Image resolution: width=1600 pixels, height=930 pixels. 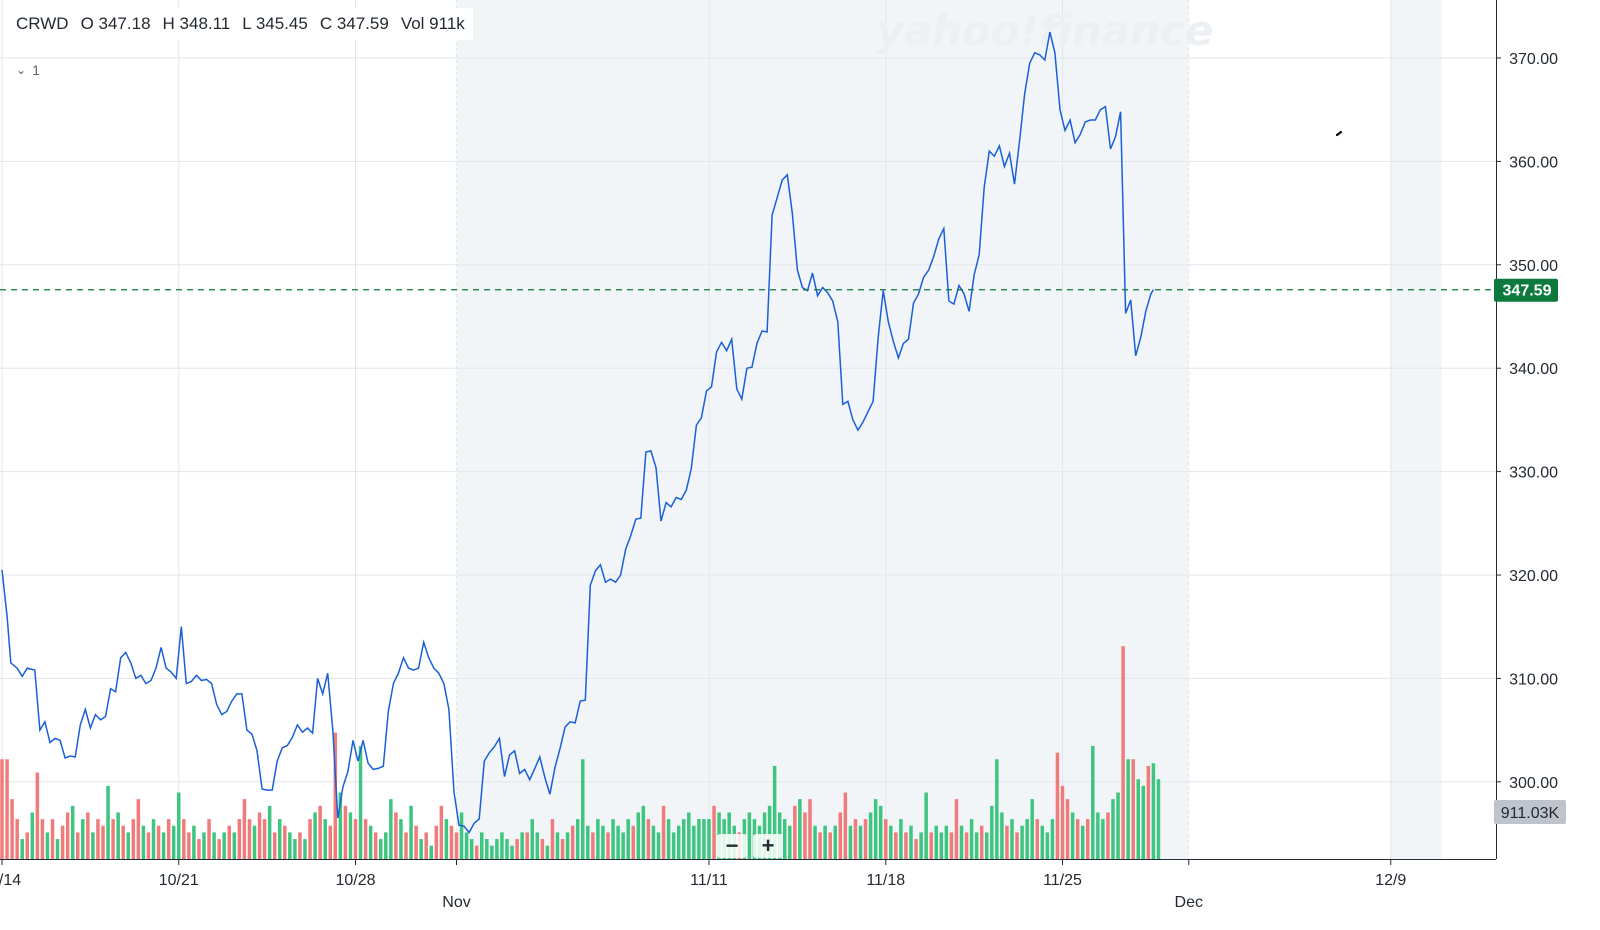 I want to click on last-price-label: 347.59, so click(x=1527, y=291).